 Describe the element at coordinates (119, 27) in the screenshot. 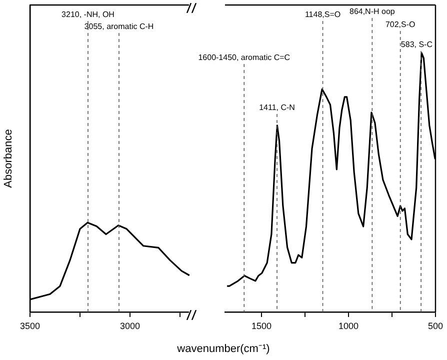

I see `ref-line-label: 3055, aromatic C-H` at that location.